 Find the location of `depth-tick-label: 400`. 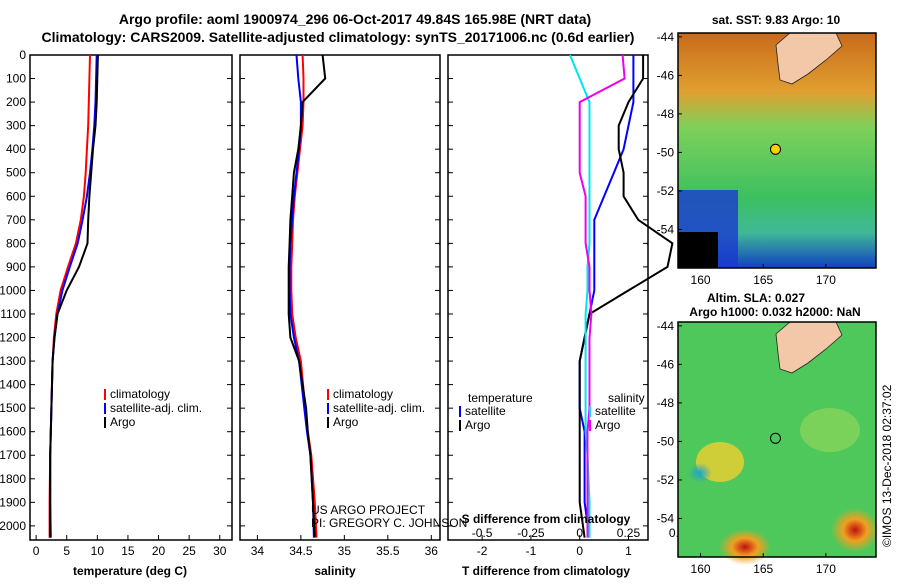

depth-tick-label: 400 is located at coordinates (16, 149).